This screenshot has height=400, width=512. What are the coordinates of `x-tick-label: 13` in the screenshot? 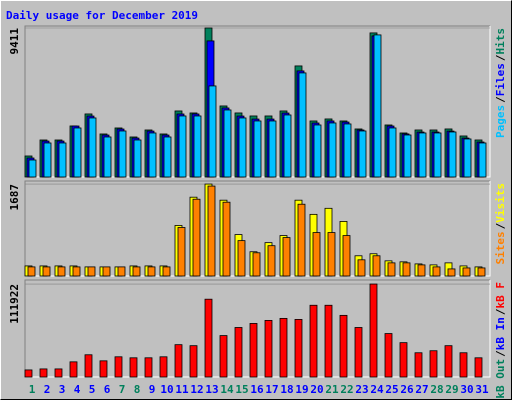 It's located at (211, 389).